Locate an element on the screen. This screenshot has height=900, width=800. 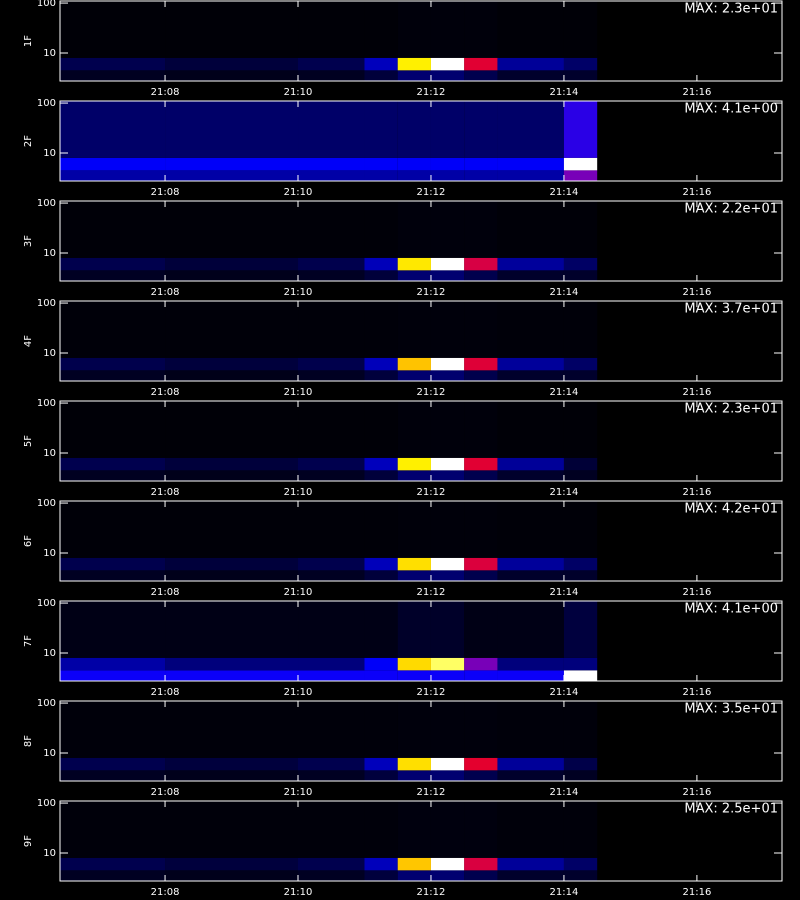
plot-frame is located at coordinates (421, 541).